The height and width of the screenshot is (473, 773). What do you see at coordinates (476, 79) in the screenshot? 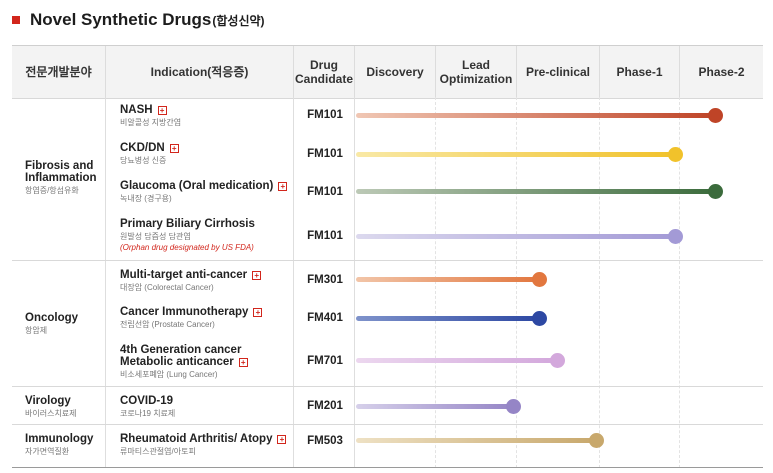
I see `header-lead-line2: Optimization` at bounding box center [476, 79].